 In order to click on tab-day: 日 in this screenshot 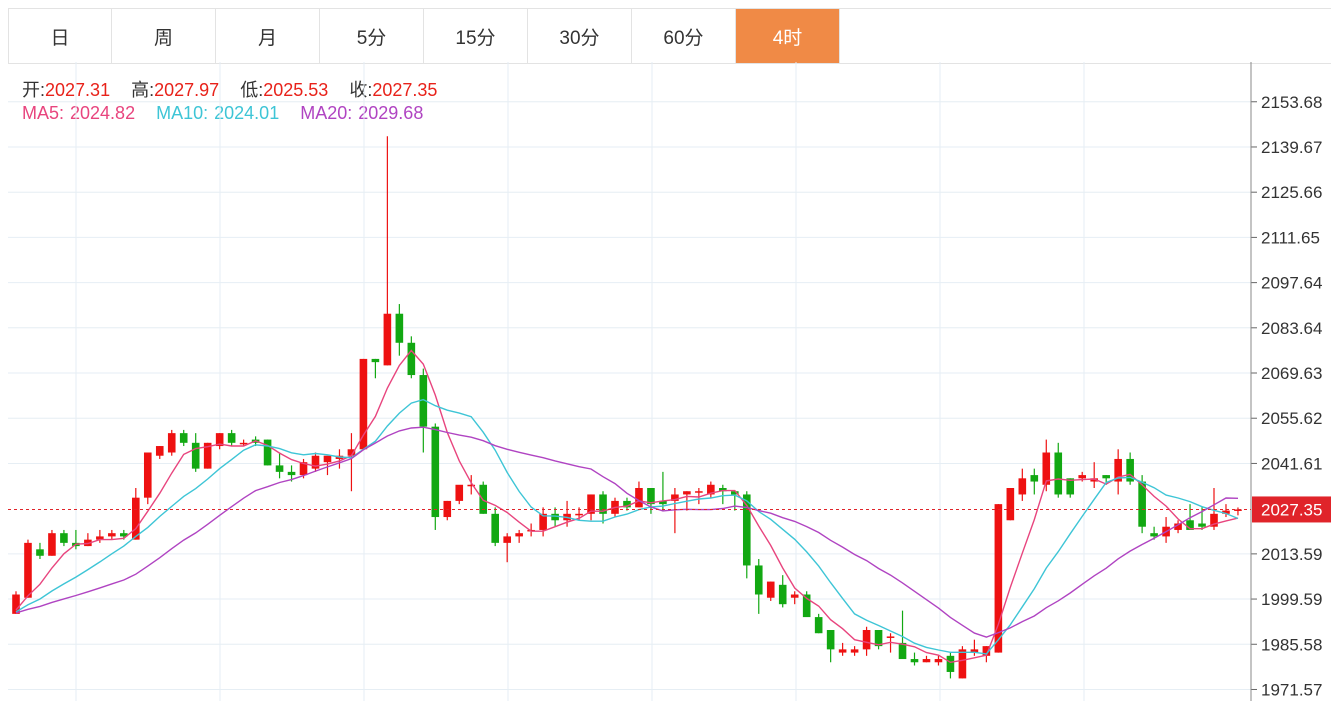, I will do `click(60, 36)`.